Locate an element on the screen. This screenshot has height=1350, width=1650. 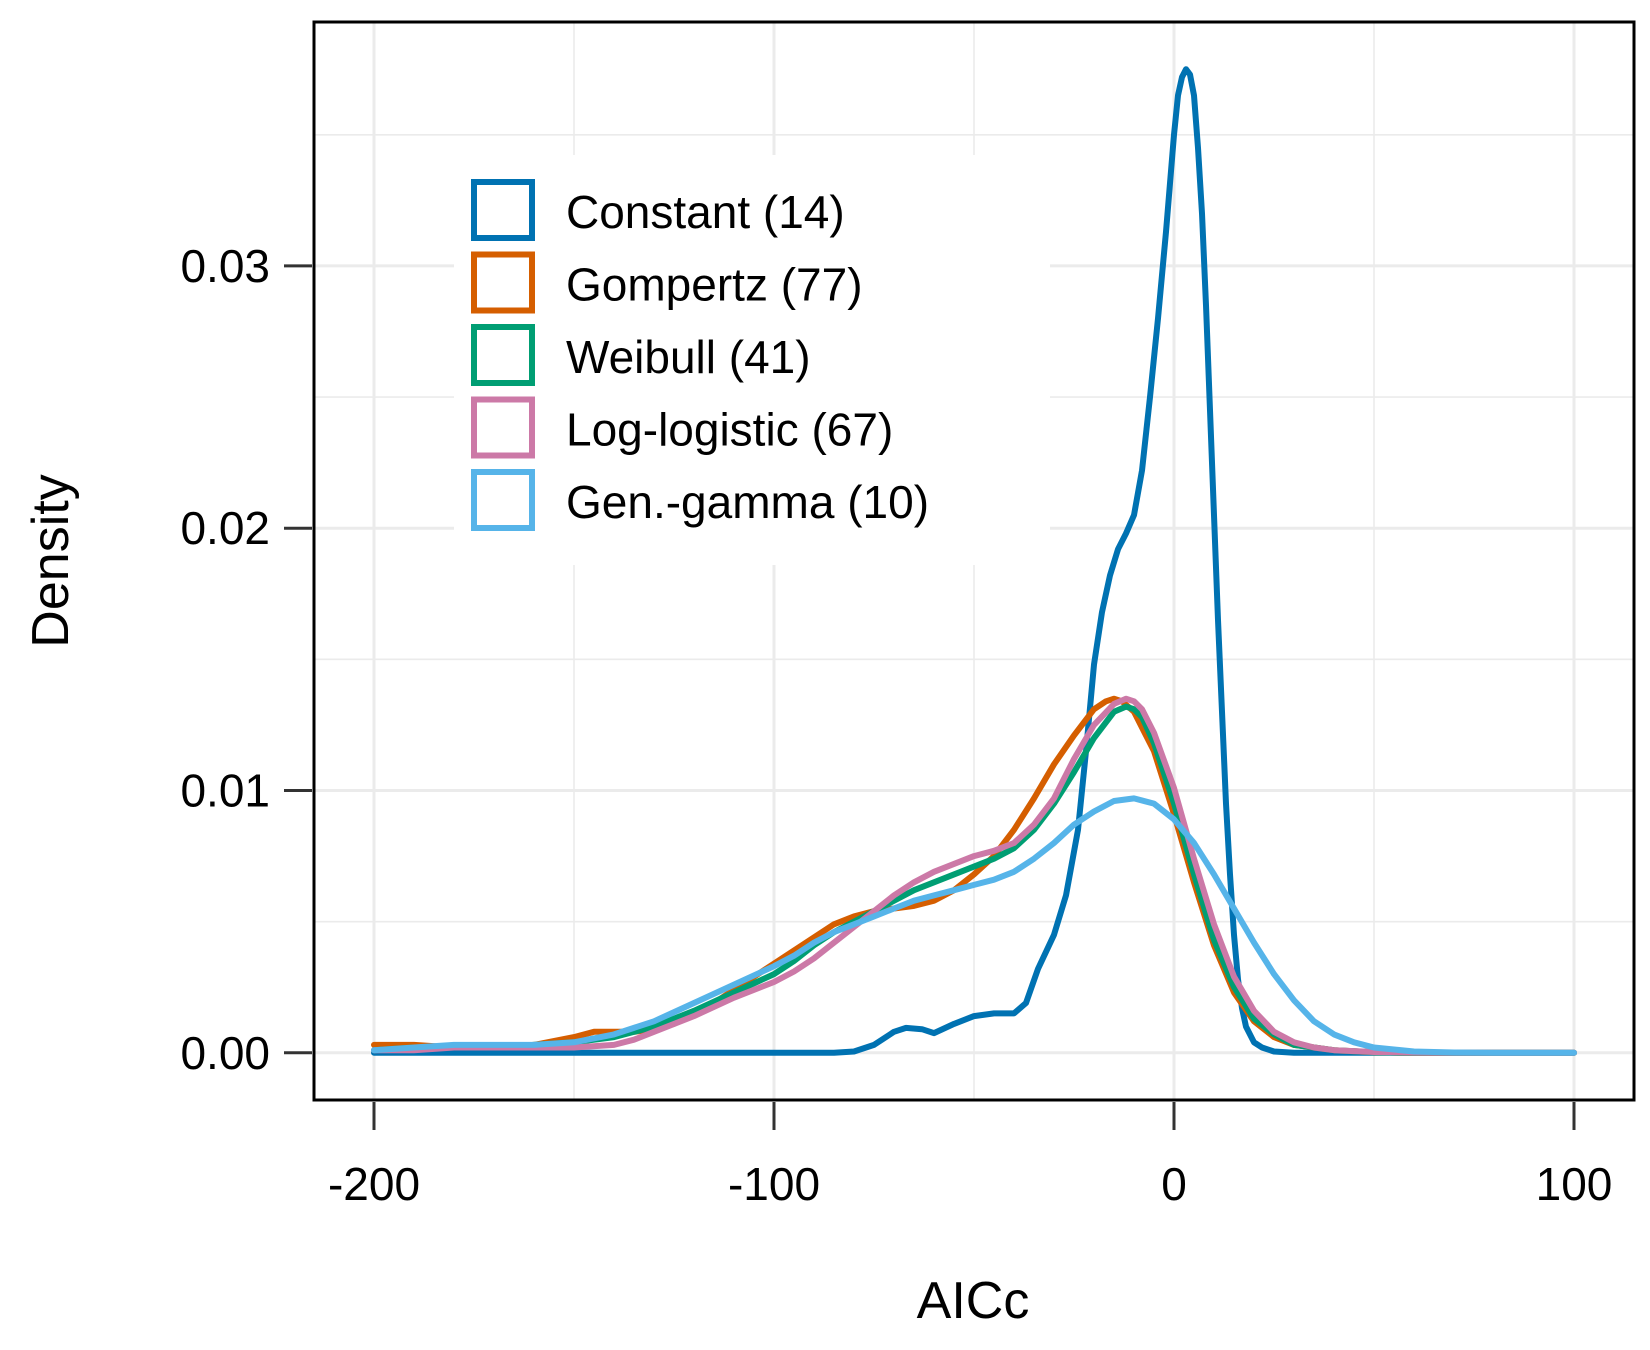
legend-label-5: Gen.-gamma (10) is located at coordinates (747, 502).